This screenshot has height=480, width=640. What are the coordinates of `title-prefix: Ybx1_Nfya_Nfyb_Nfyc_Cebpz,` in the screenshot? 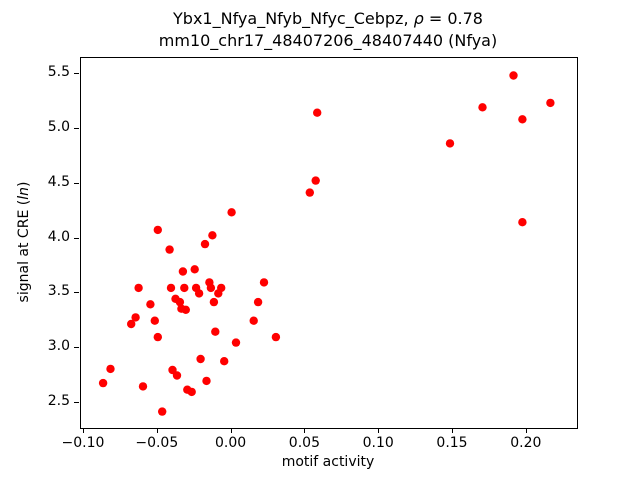 It's located at (293, 18).